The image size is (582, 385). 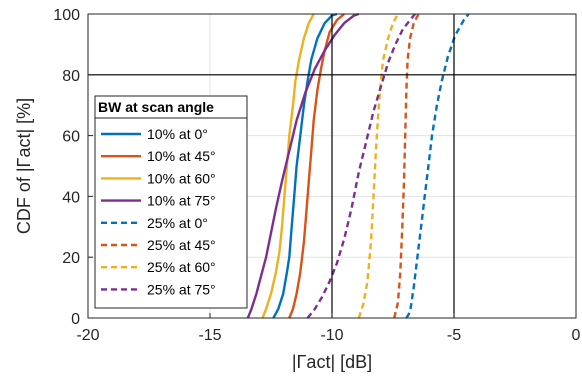 I want to click on y-tick-label: 80, so click(x=71, y=76).